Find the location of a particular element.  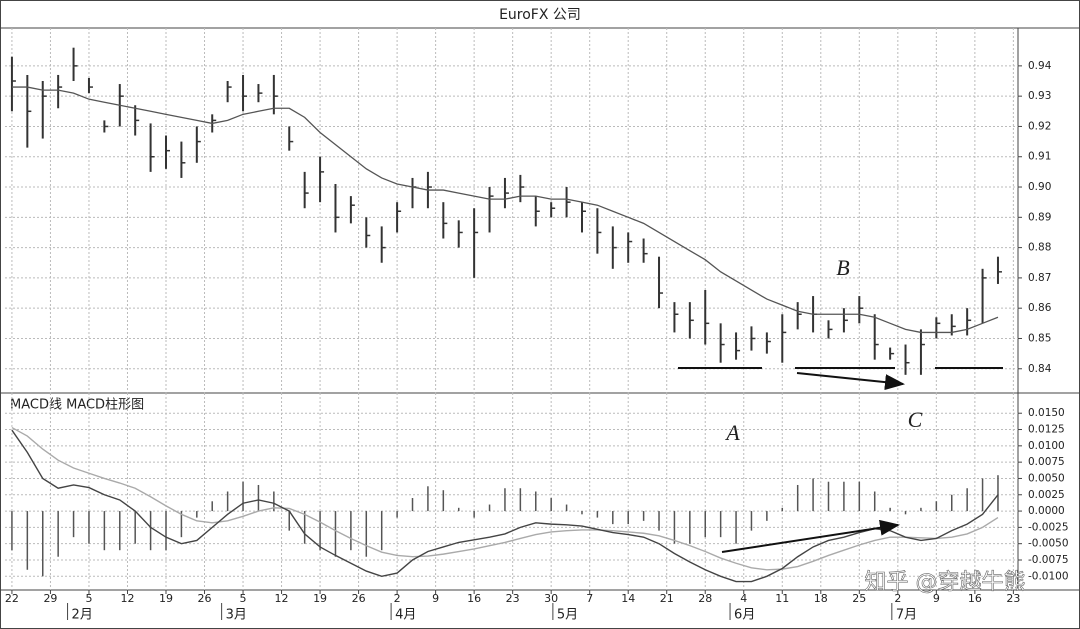

y-tick-label: 0.87 is located at coordinates (1039, 278).